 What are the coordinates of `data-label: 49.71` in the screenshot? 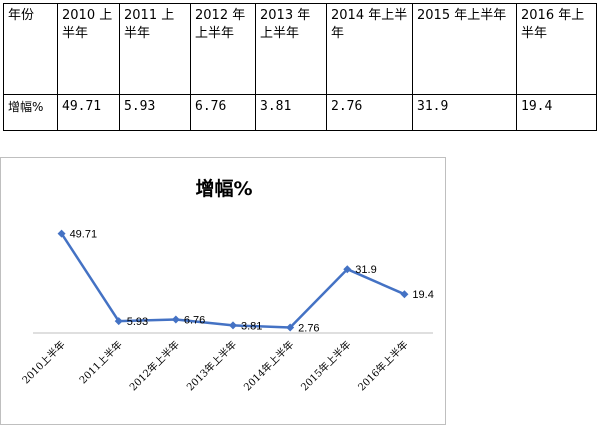 It's located at (84, 235).